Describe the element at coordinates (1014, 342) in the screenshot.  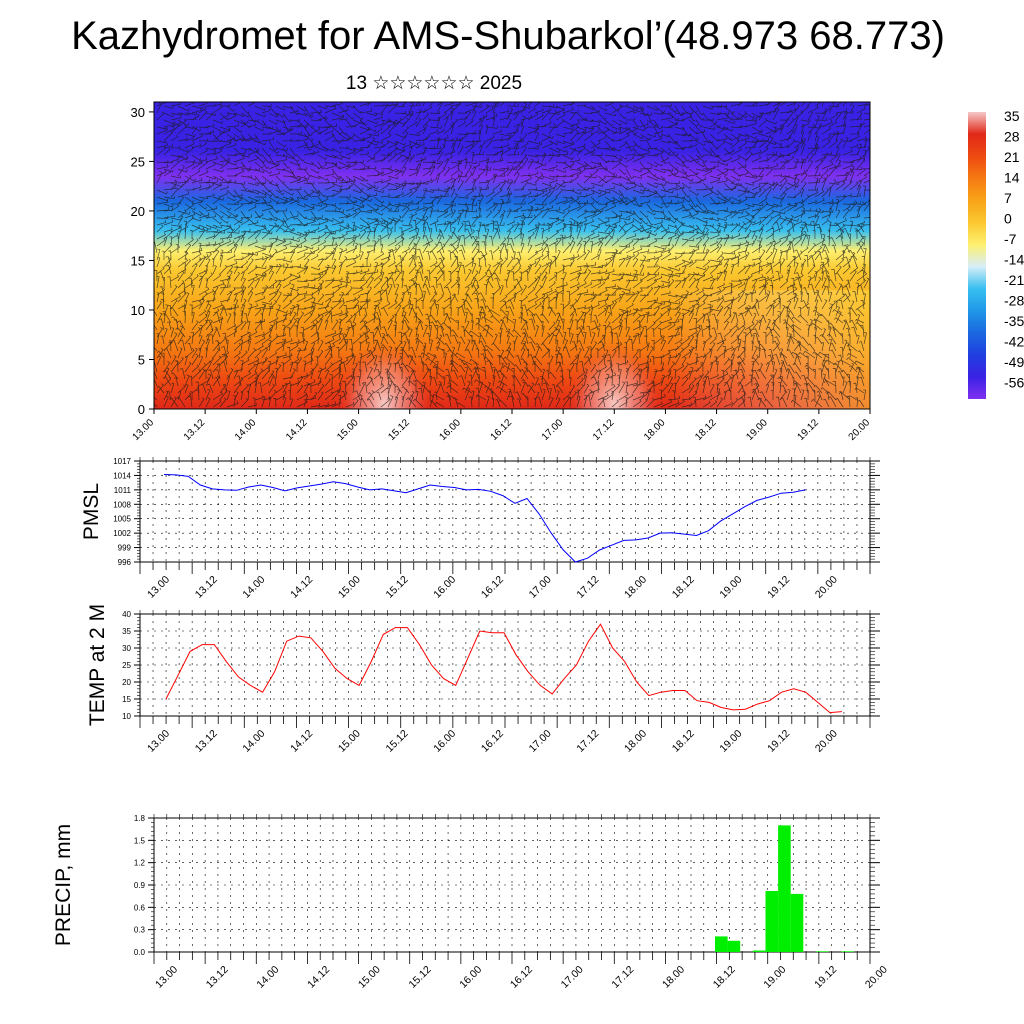
I see `colorbar-label: -42` at that location.